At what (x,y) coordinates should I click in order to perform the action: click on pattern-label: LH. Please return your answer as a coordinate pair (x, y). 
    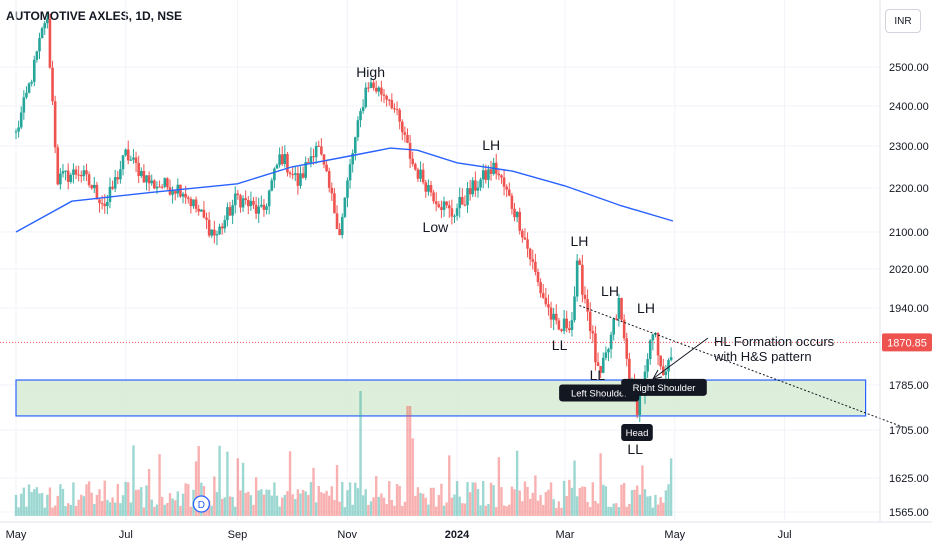
    Looking at the image, I should click on (610, 291).